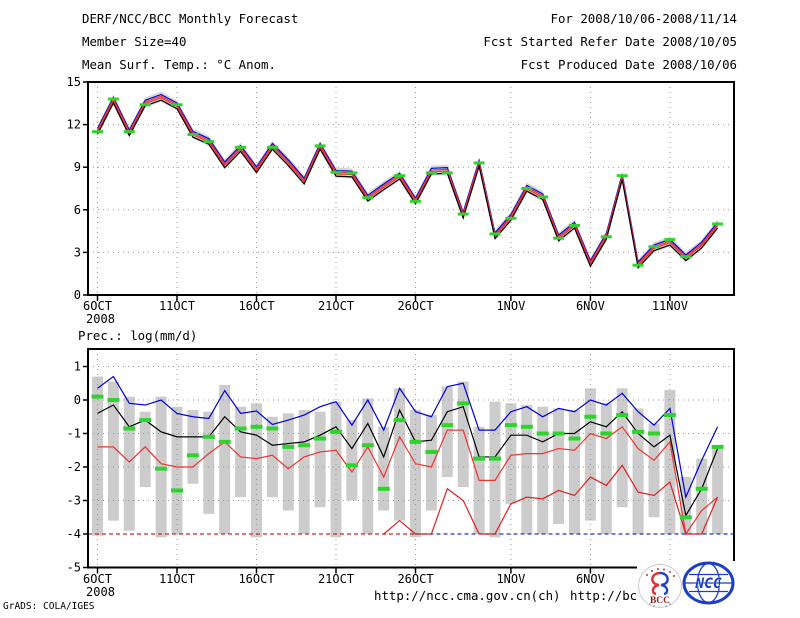 The image size is (800, 618). I want to click on page-title: DERF/NCC/BCC Monthly Forecast, so click(190, 18).